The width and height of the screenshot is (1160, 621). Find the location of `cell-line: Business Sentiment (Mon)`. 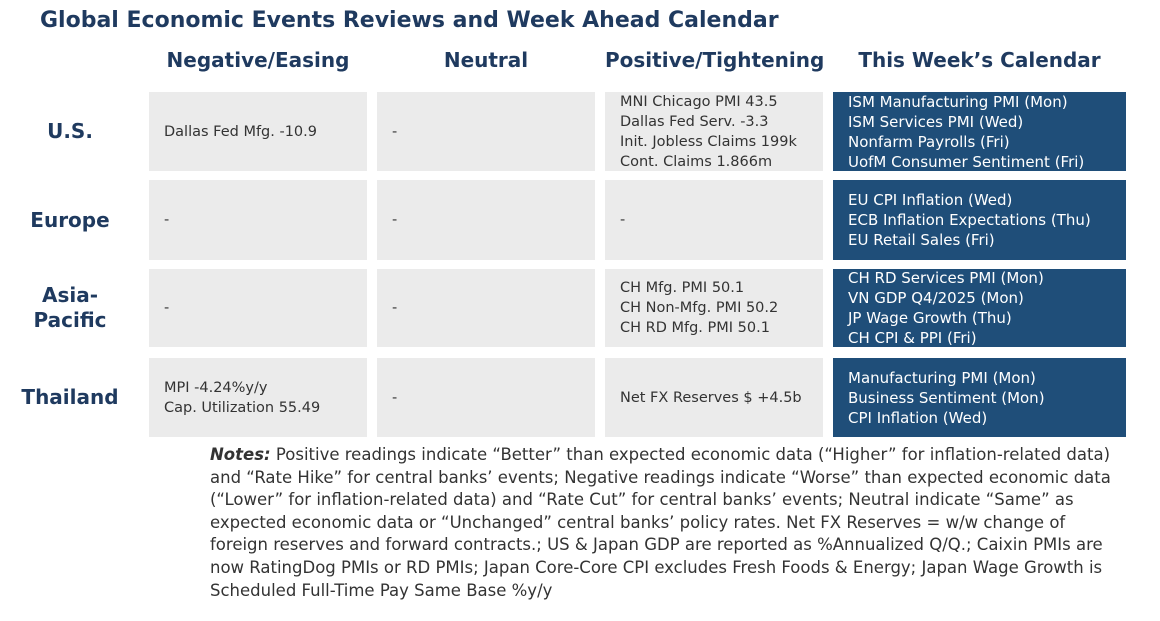

cell-line: Business Sentiment (Mon) is located at coordinates (946, 397).